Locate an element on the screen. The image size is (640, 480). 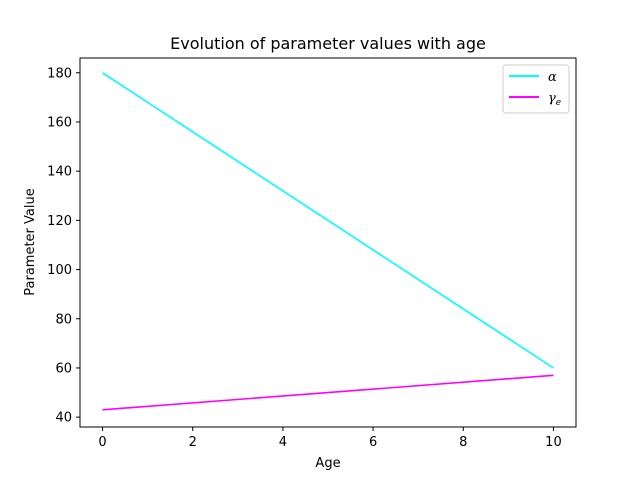
y-tick-label: 120 is located at coordinates (59, 221).